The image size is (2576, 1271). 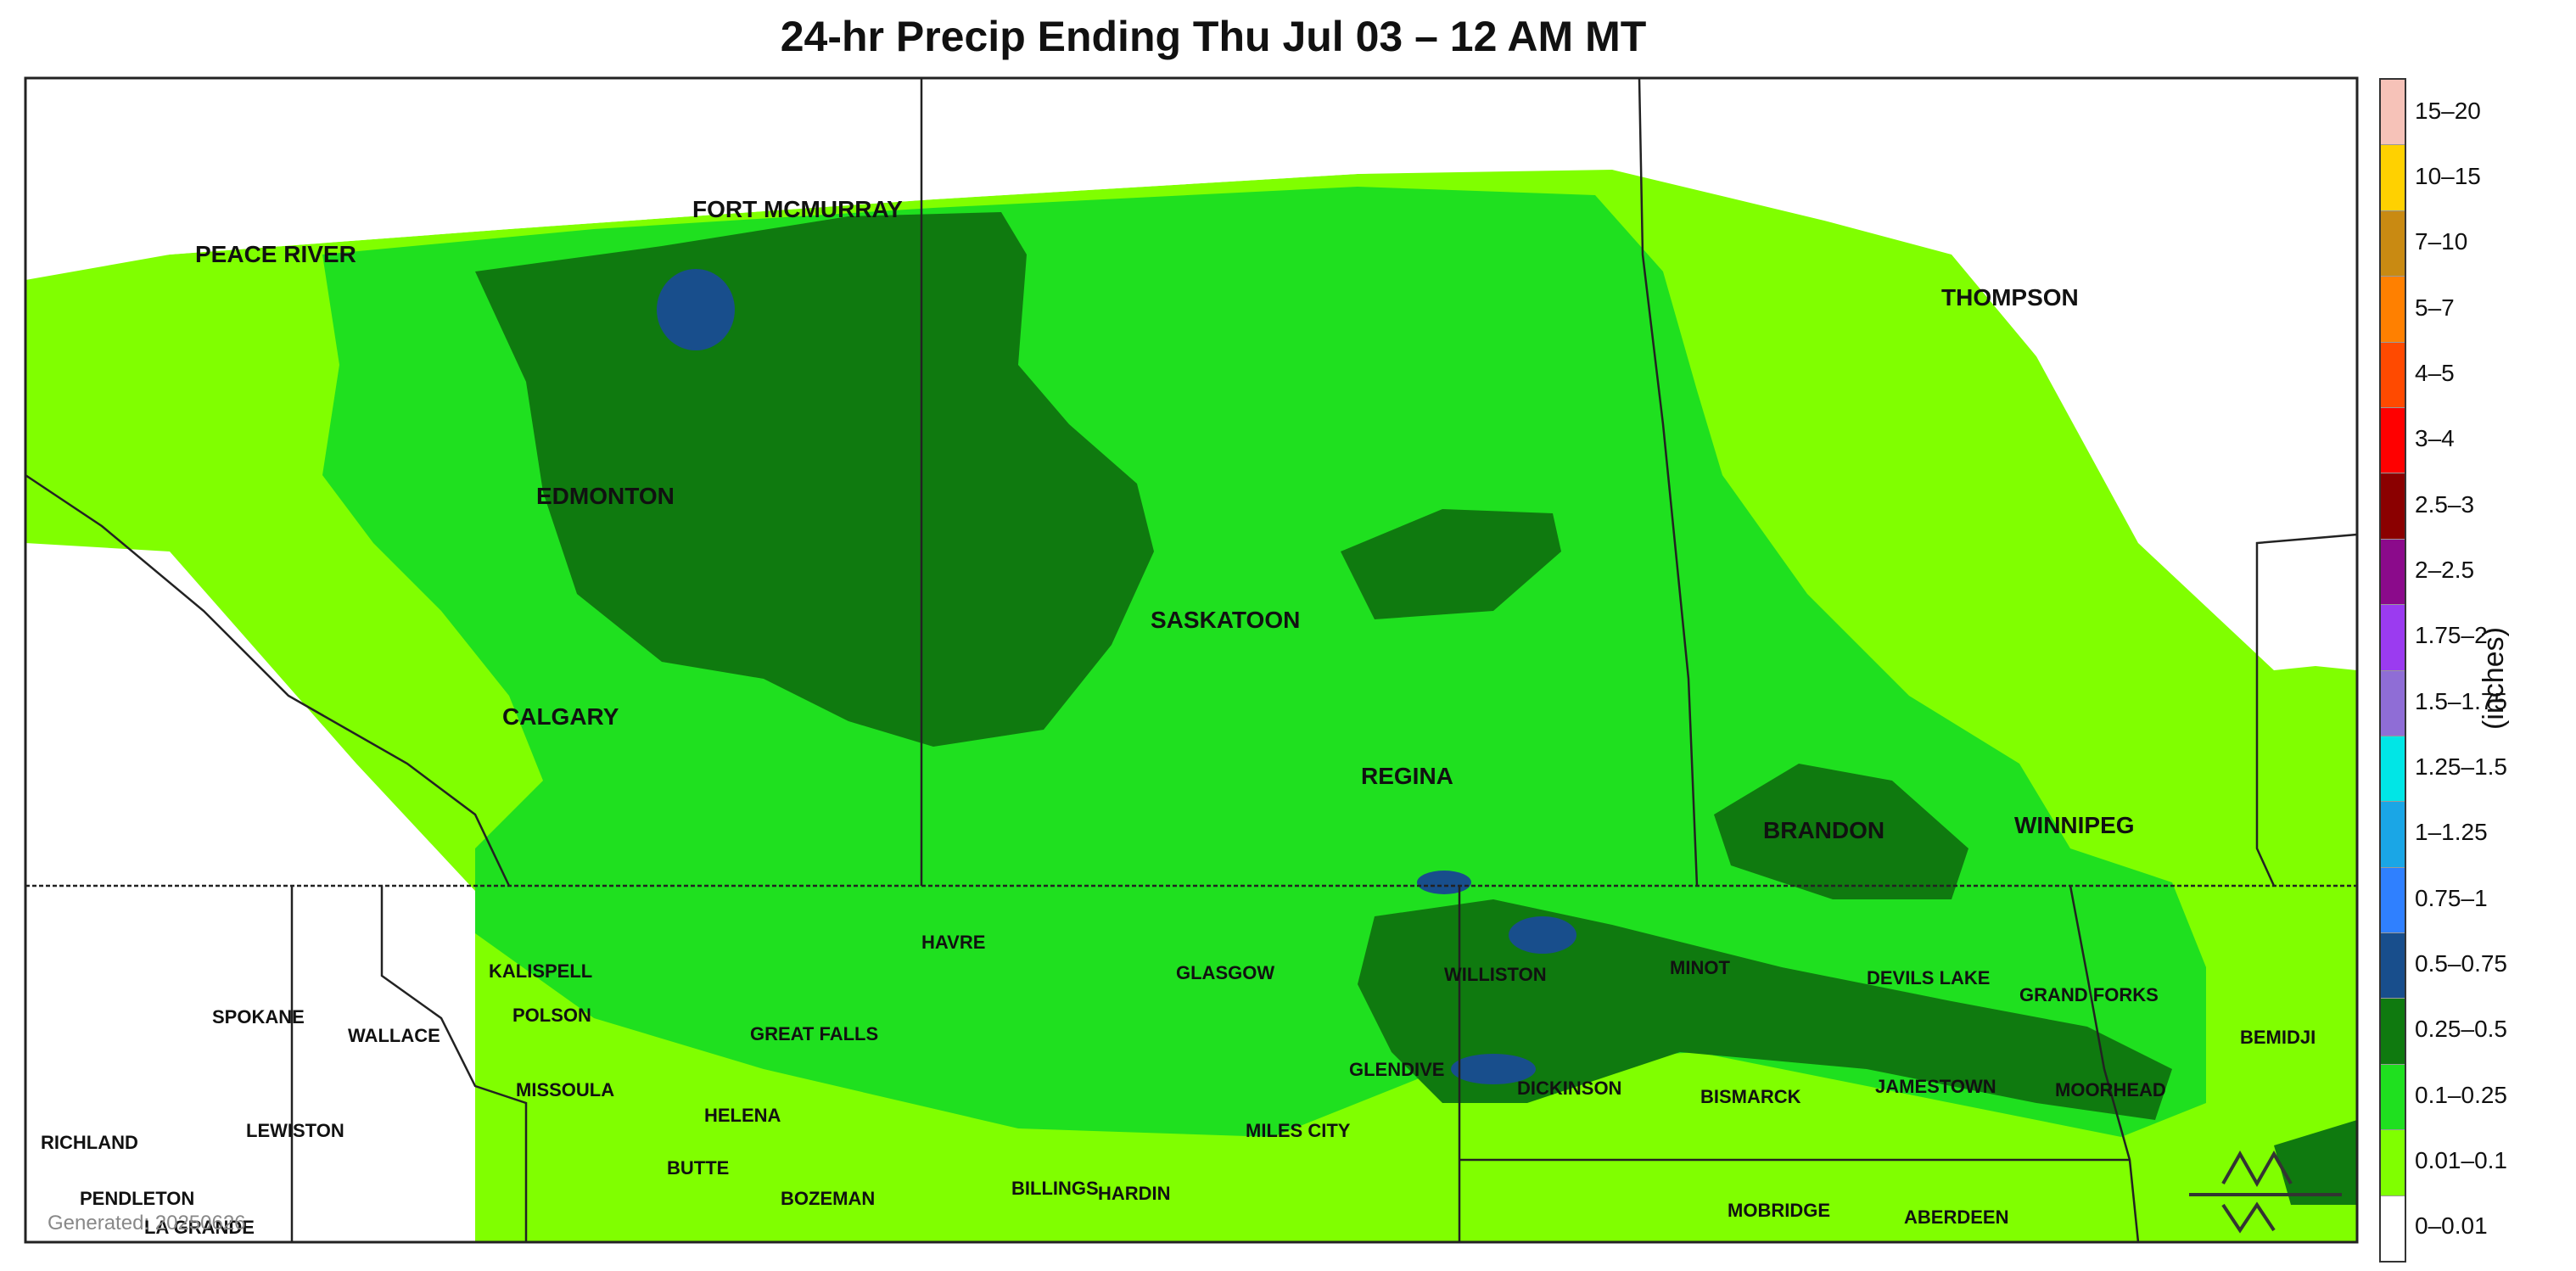 What do you see at coordinates (814, 480) in the screenshot?
I see `precip-band-0.25-0.5-north` at bounding box center [814, 480].